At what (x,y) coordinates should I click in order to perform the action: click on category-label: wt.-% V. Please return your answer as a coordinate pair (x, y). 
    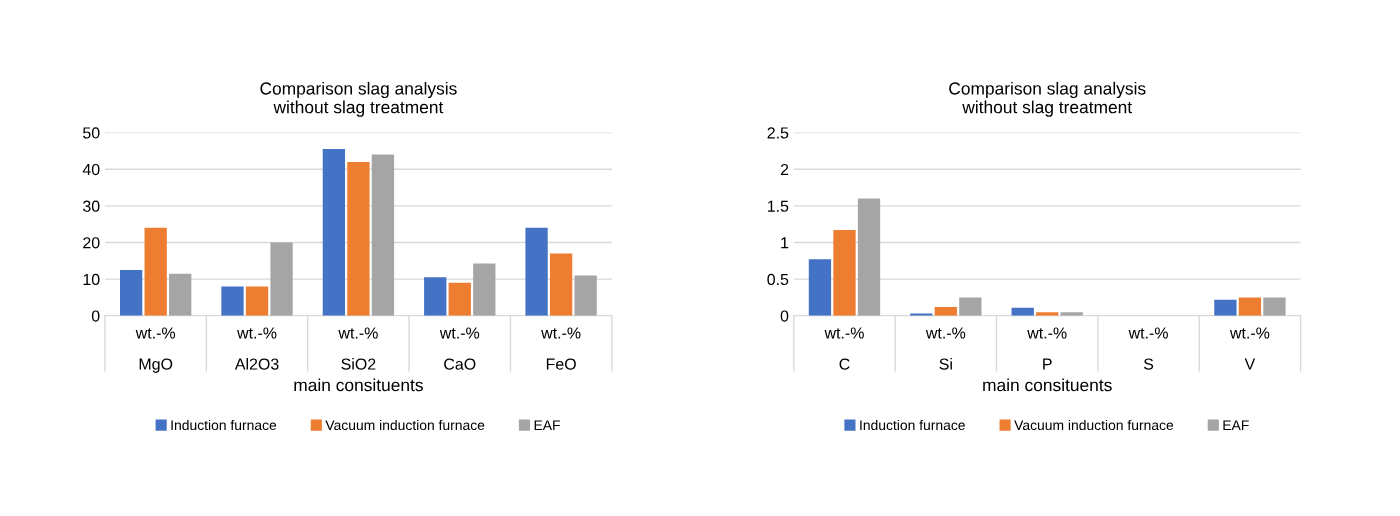
    Looking at the image, I should click on (1249, 348).